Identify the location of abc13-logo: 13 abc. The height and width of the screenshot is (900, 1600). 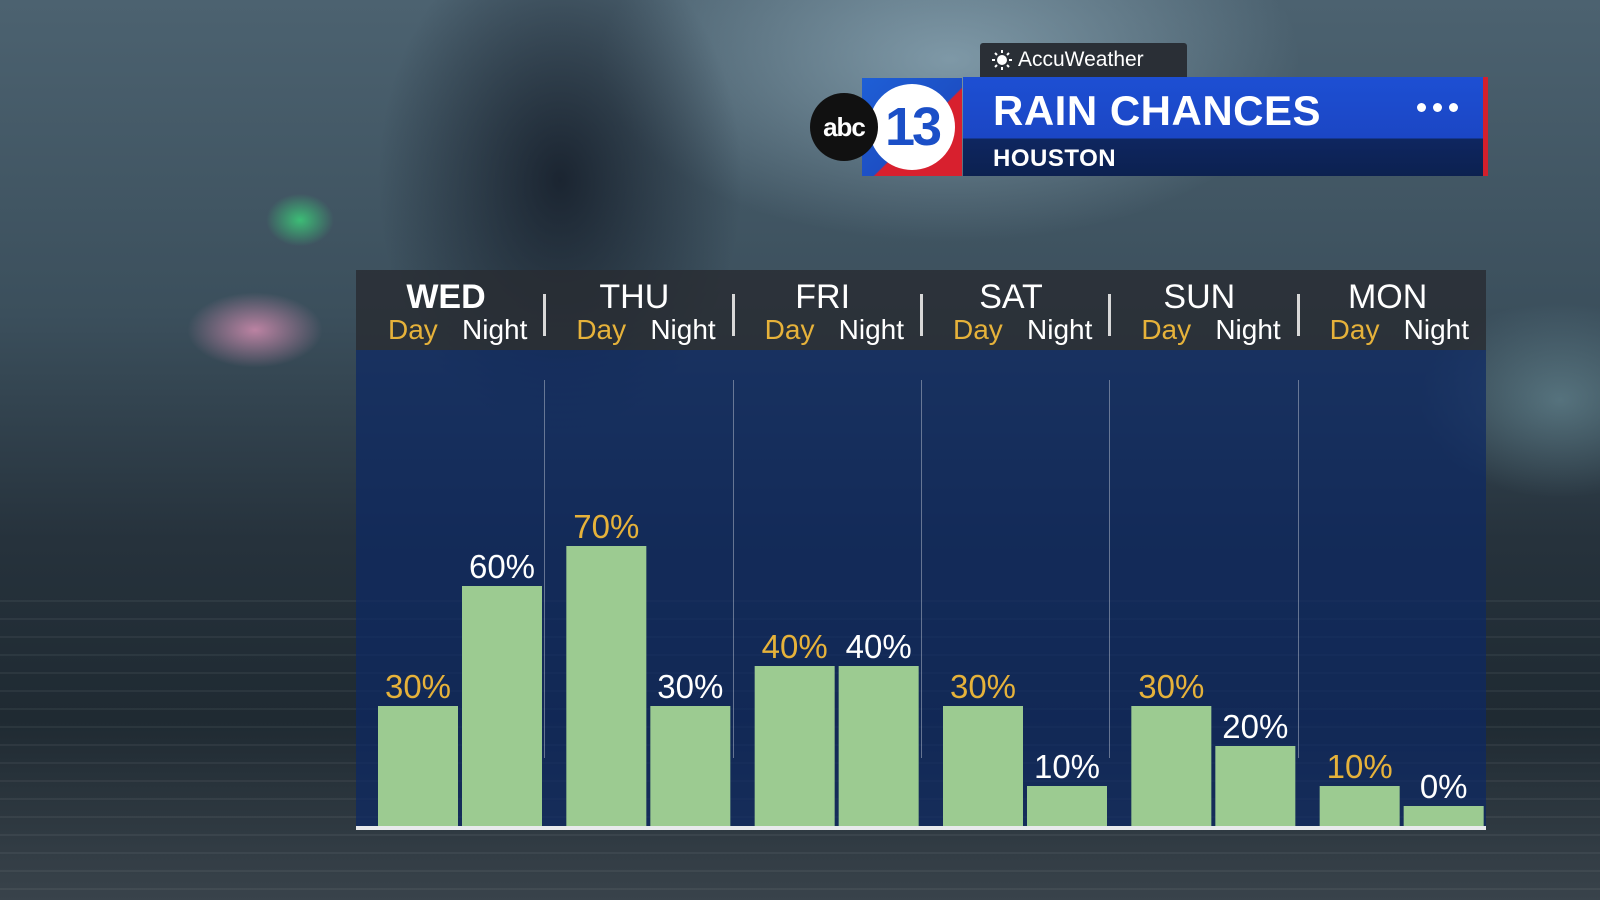
(887, 128).